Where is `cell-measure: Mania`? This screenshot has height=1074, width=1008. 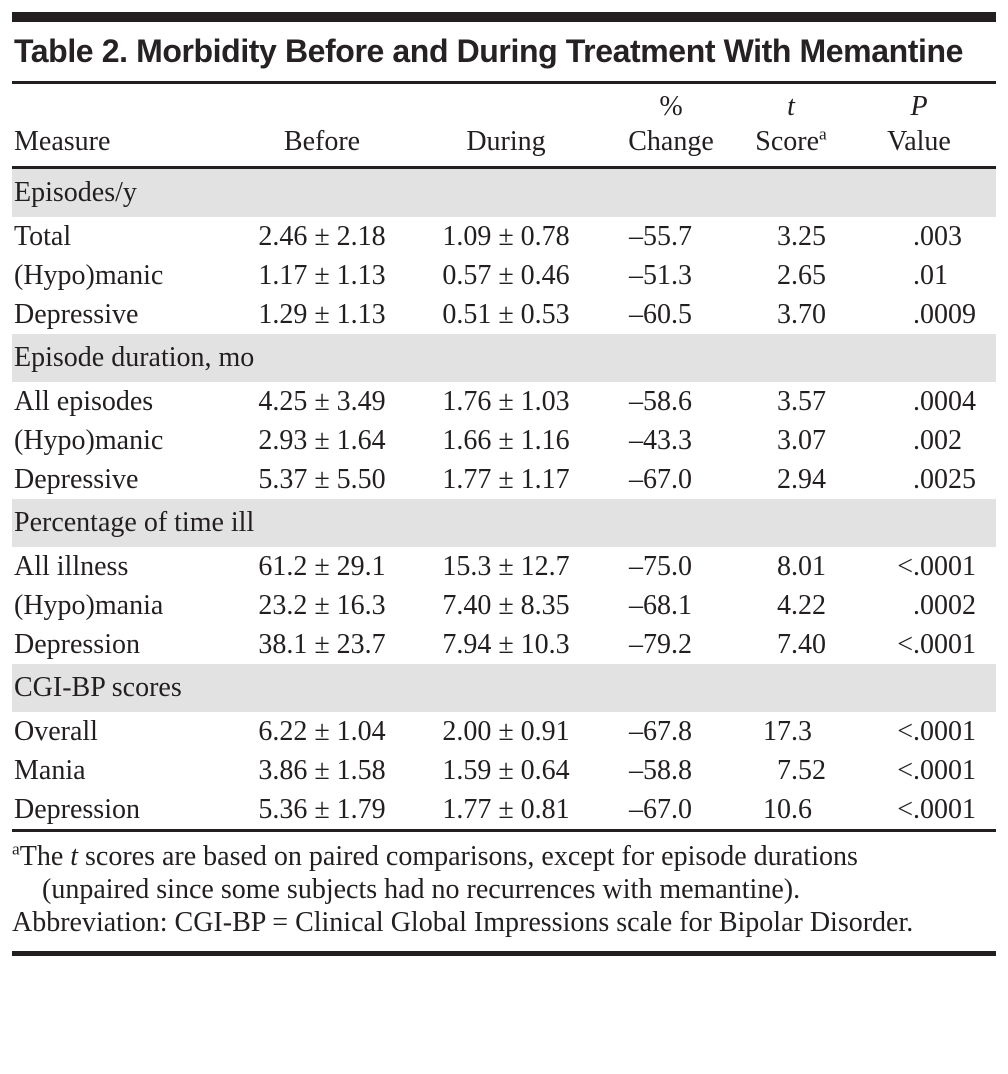
cell-measure: Mania is located at coordinates (50, 770).